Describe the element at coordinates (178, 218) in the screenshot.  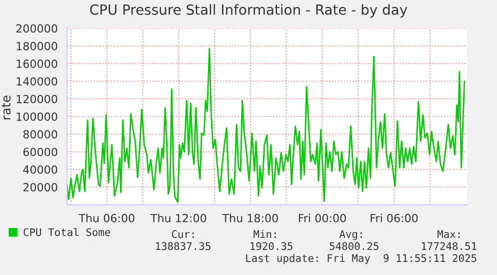
I see `x-tick-label: Thu 12:00` at that location.